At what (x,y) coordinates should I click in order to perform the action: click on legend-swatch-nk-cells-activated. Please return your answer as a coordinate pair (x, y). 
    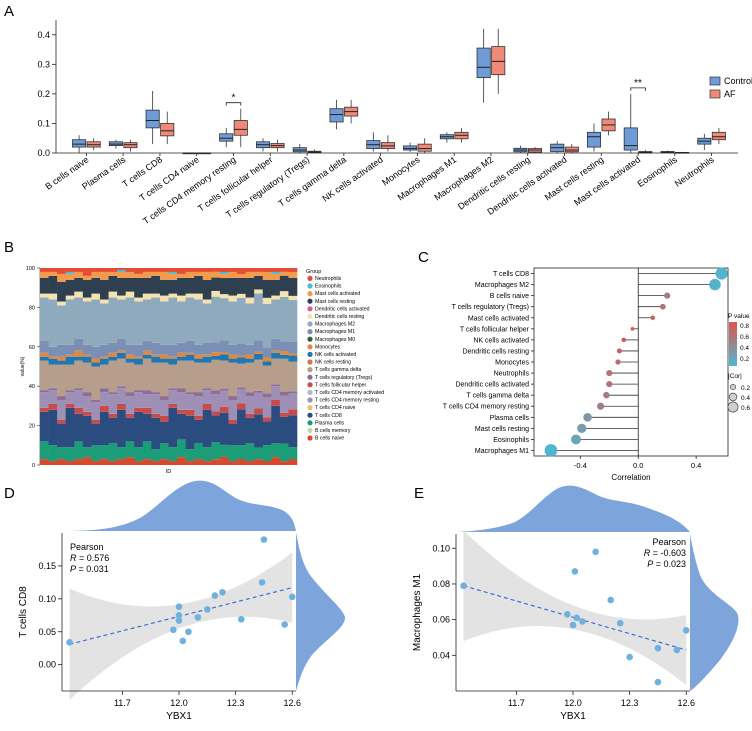
    Looking at the image, I should click on (310, 354).